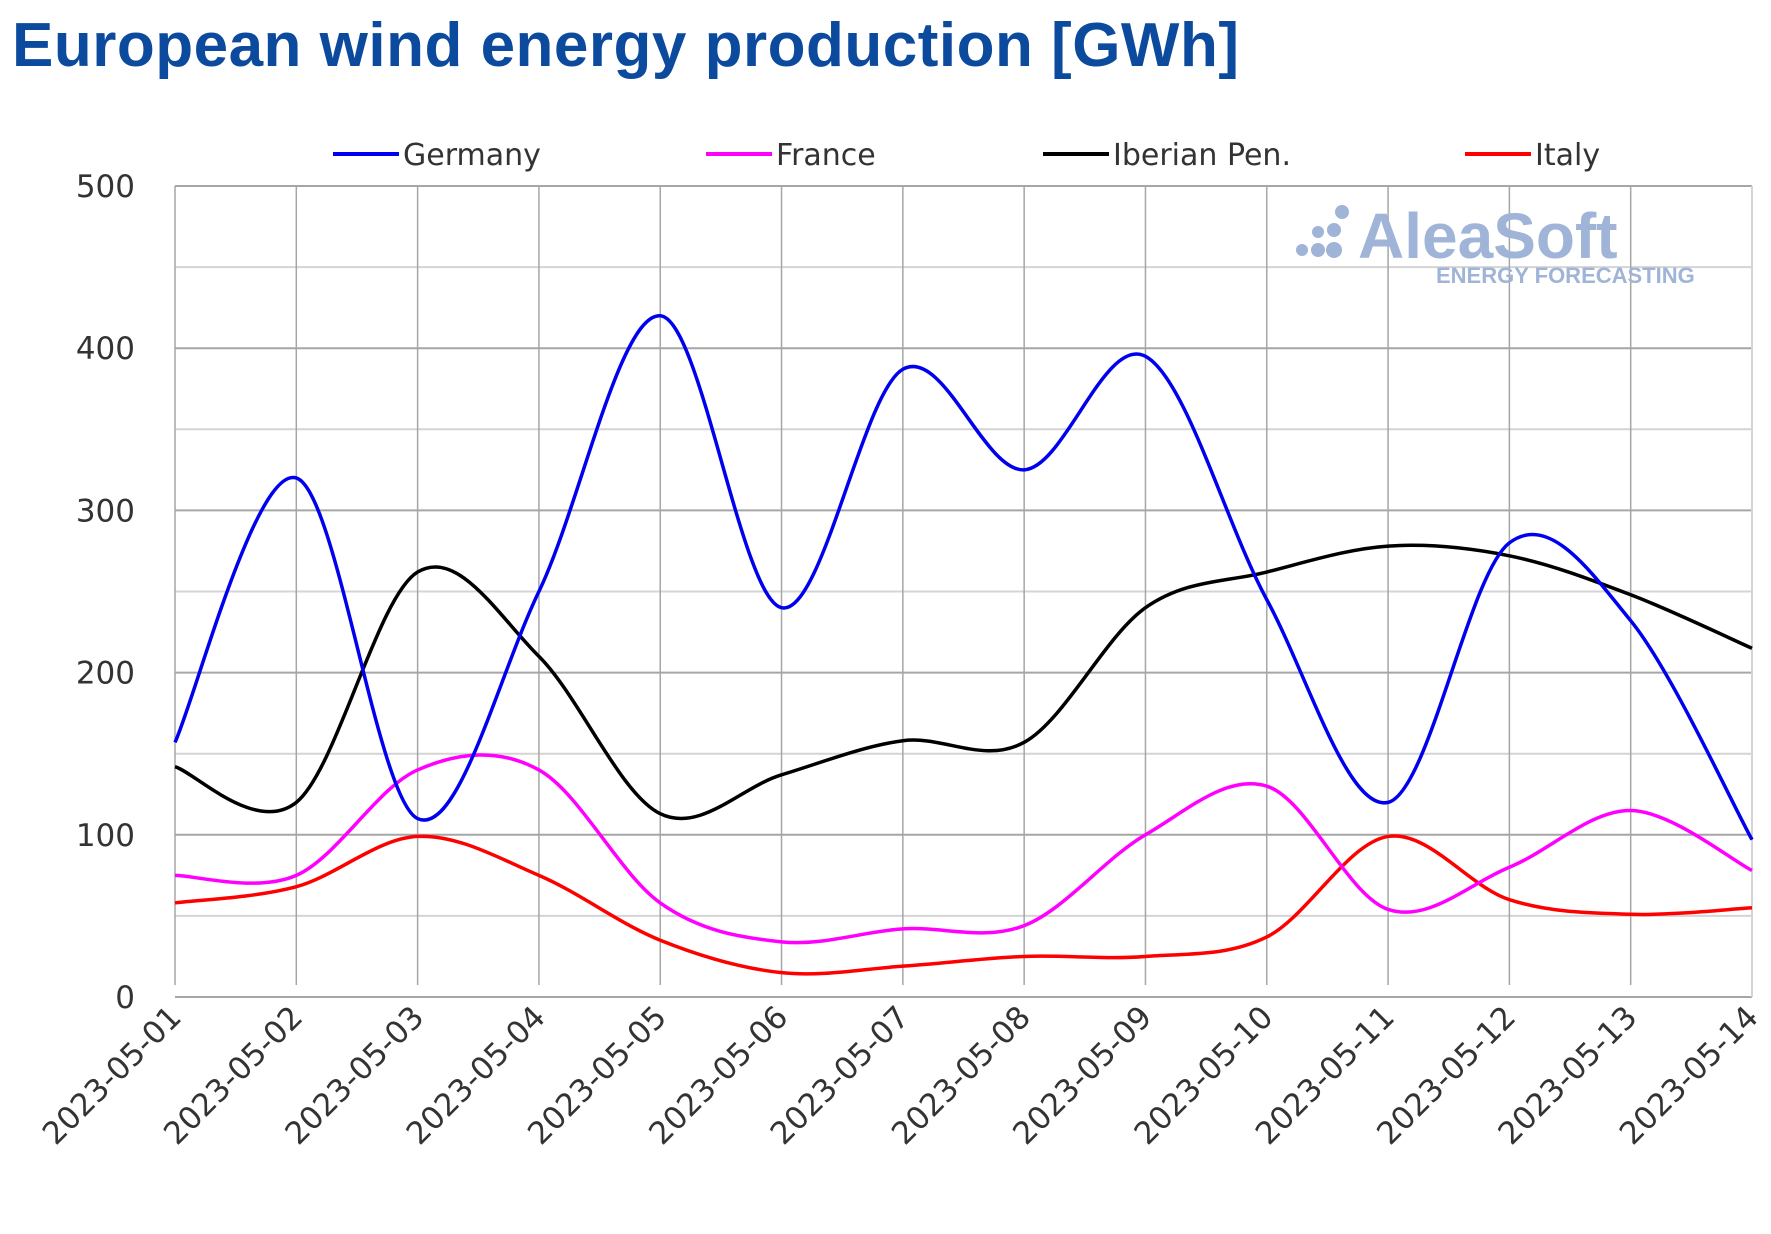 The height and width of the screenshot is (1234, 1771). Describe the element at coordinates (626, 45) in the screenshot. I see `chart-title: European wind energy production [GWh]` at that location.